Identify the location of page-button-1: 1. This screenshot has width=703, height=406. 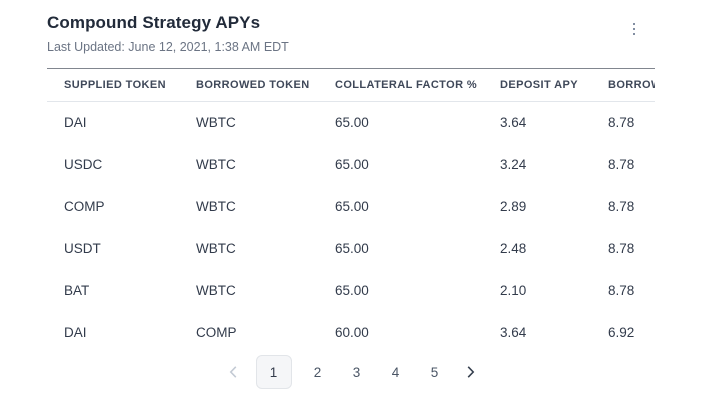
(273, 372).